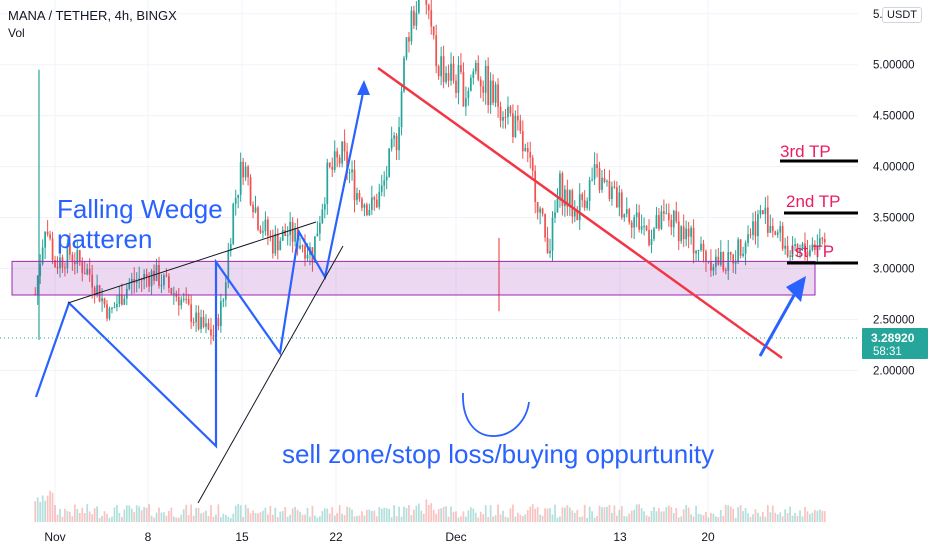 The height and width of the screenshot is (550, 932). I want to click on wedge-upper-line, so click(192, 262).